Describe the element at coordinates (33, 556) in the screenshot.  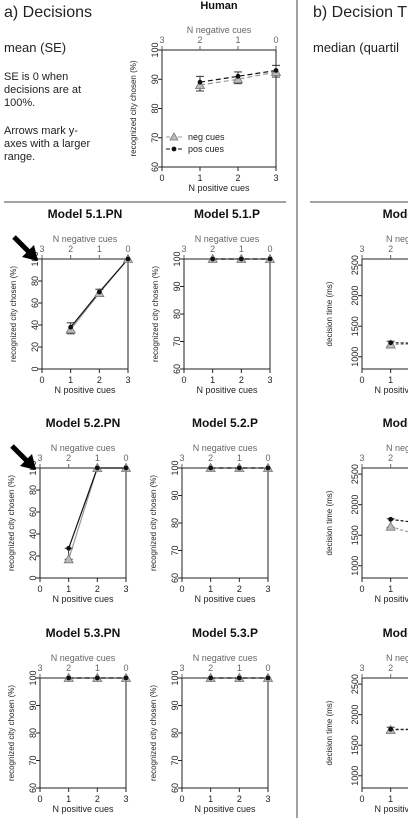
I see `y-tick-label: 20` at that location.